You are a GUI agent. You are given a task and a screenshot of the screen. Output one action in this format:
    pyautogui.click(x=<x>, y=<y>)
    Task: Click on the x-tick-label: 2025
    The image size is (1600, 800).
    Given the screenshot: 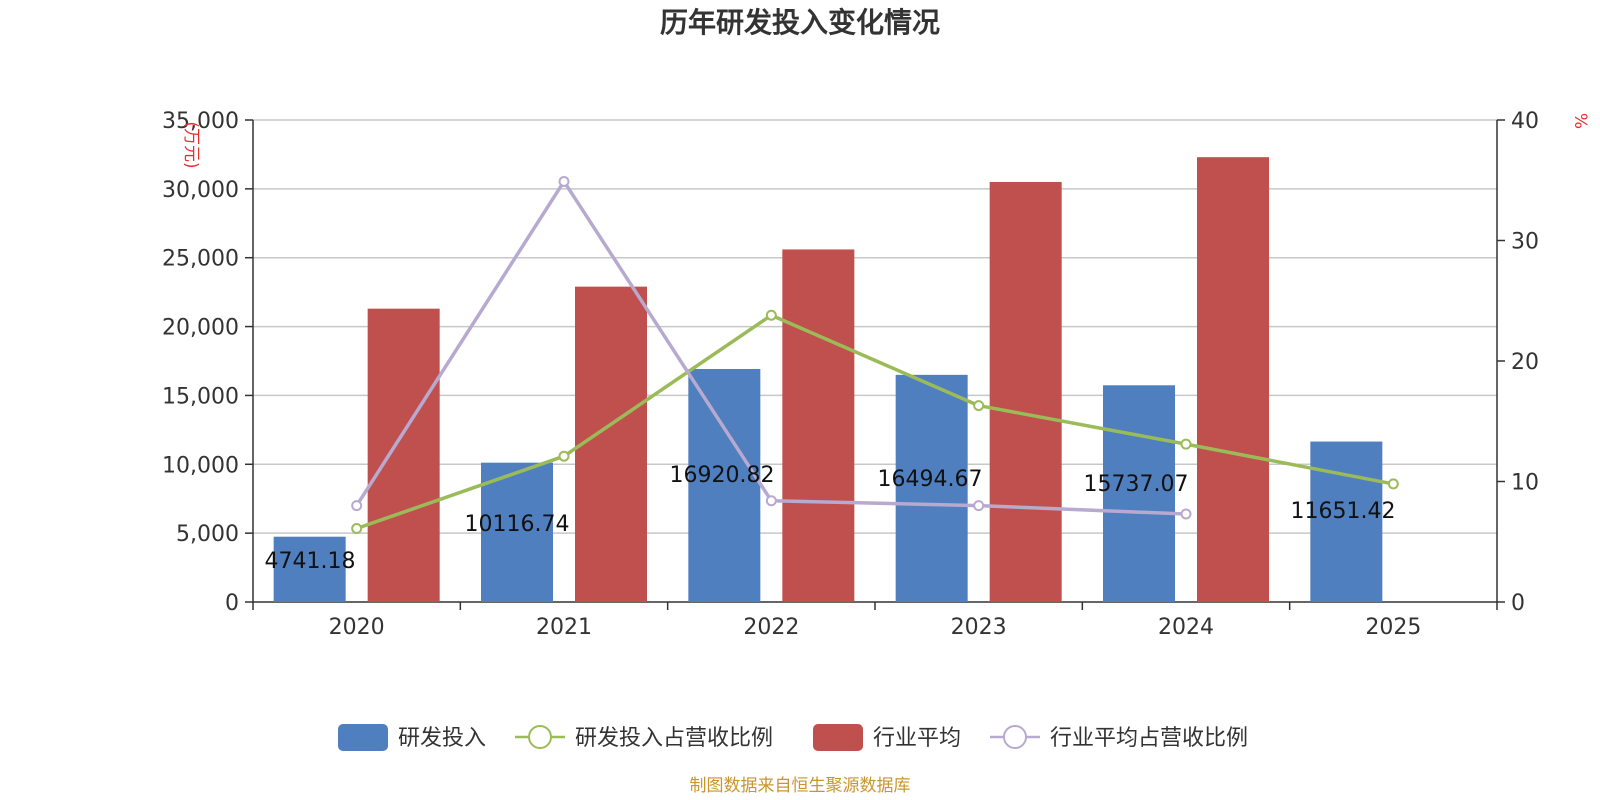 What is the action you would take?
    pyautogui.click(x=1393, y=627)
    